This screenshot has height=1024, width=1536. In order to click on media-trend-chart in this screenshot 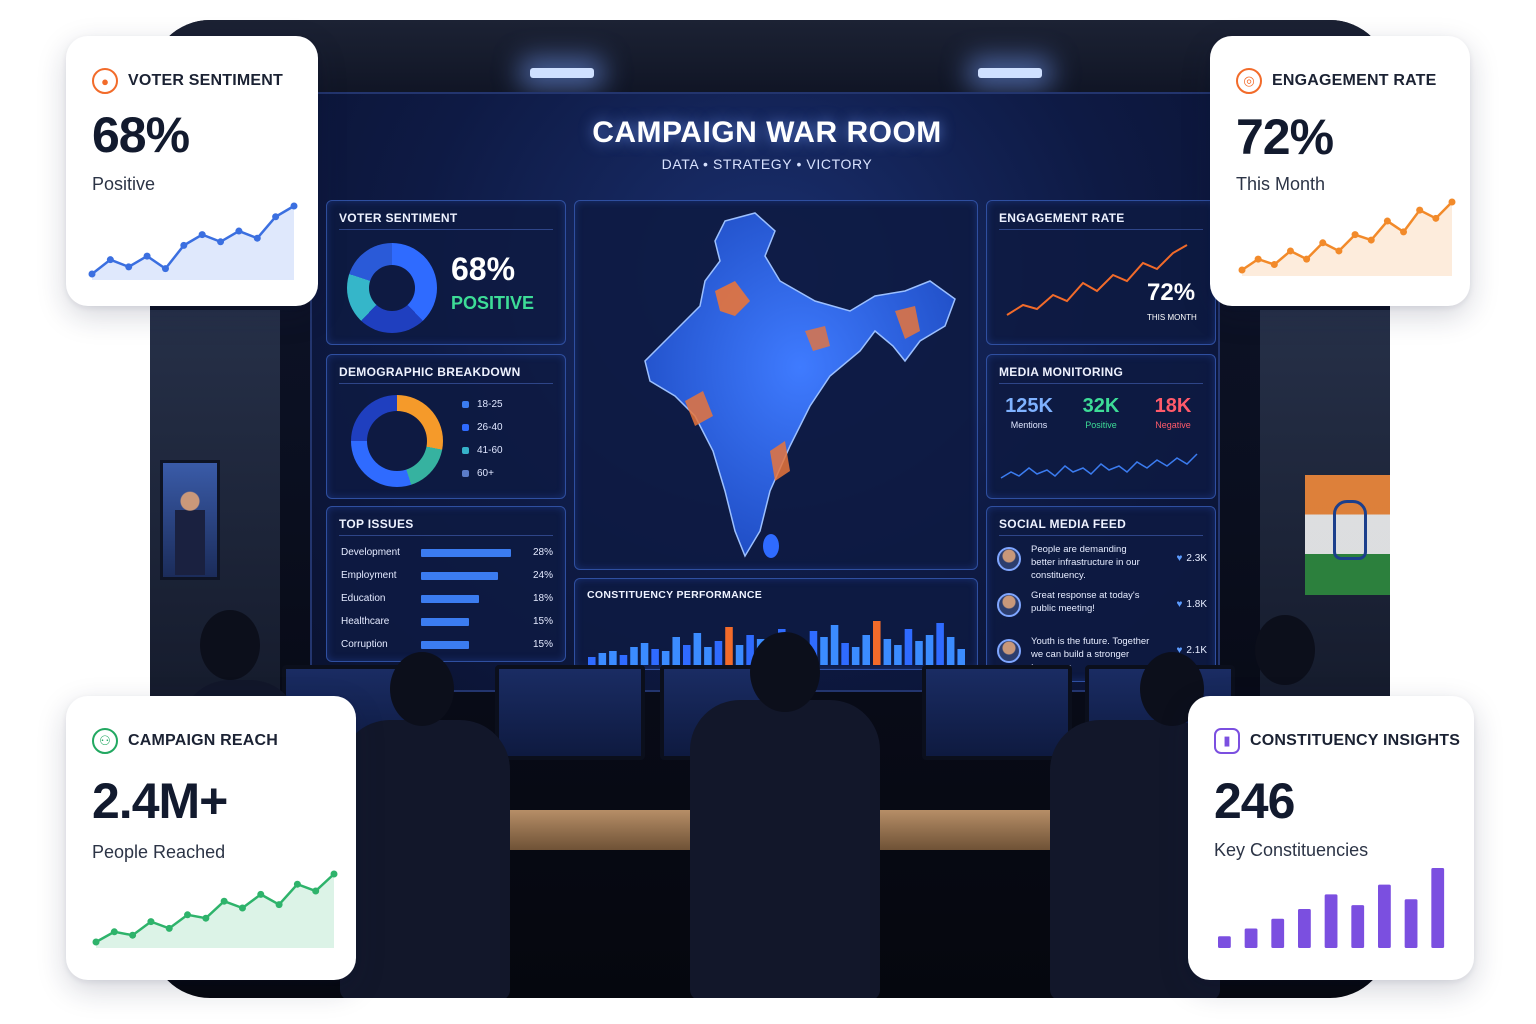, I will do `click(1099, 466)`.